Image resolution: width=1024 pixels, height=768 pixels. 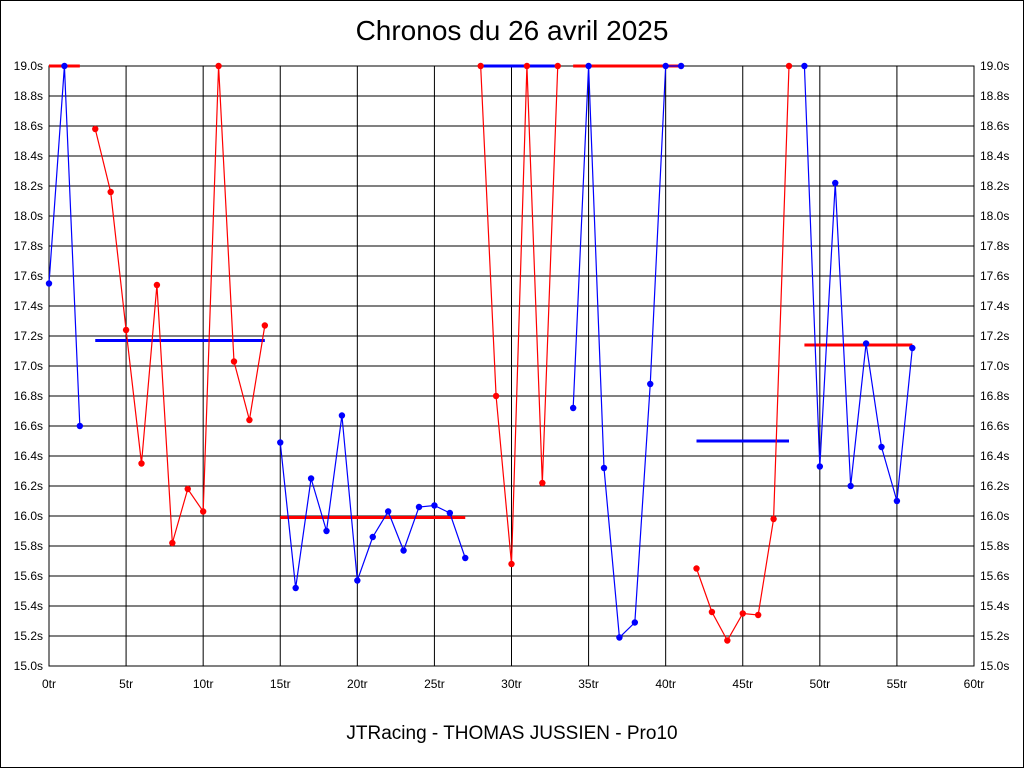 I want to click on y-tick-label-left: 18.6s, so click(x=28, y=126).